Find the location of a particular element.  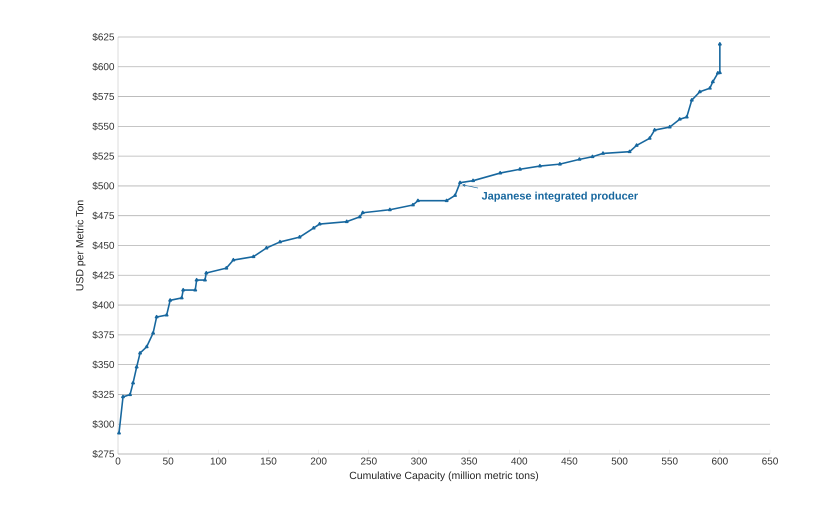

x-tick-label: 100 is located at coordinates (218, 461).